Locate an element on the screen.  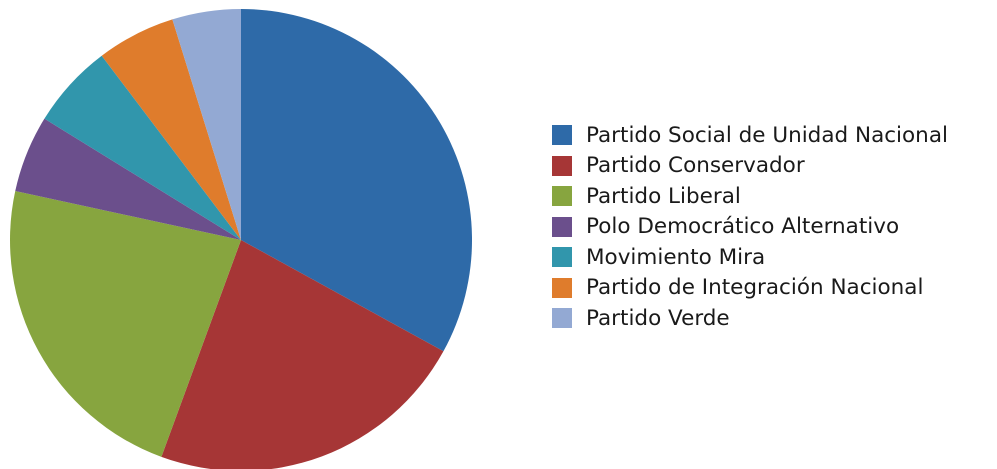
legend-item: Partido Verde is located at coordinates (750, 318).